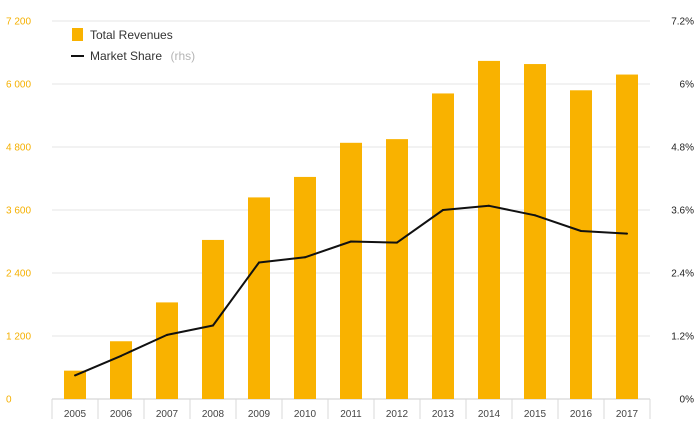 This screenshot has width=700, height=433. I want to click on market-share-point-2005, so click(75, 375).